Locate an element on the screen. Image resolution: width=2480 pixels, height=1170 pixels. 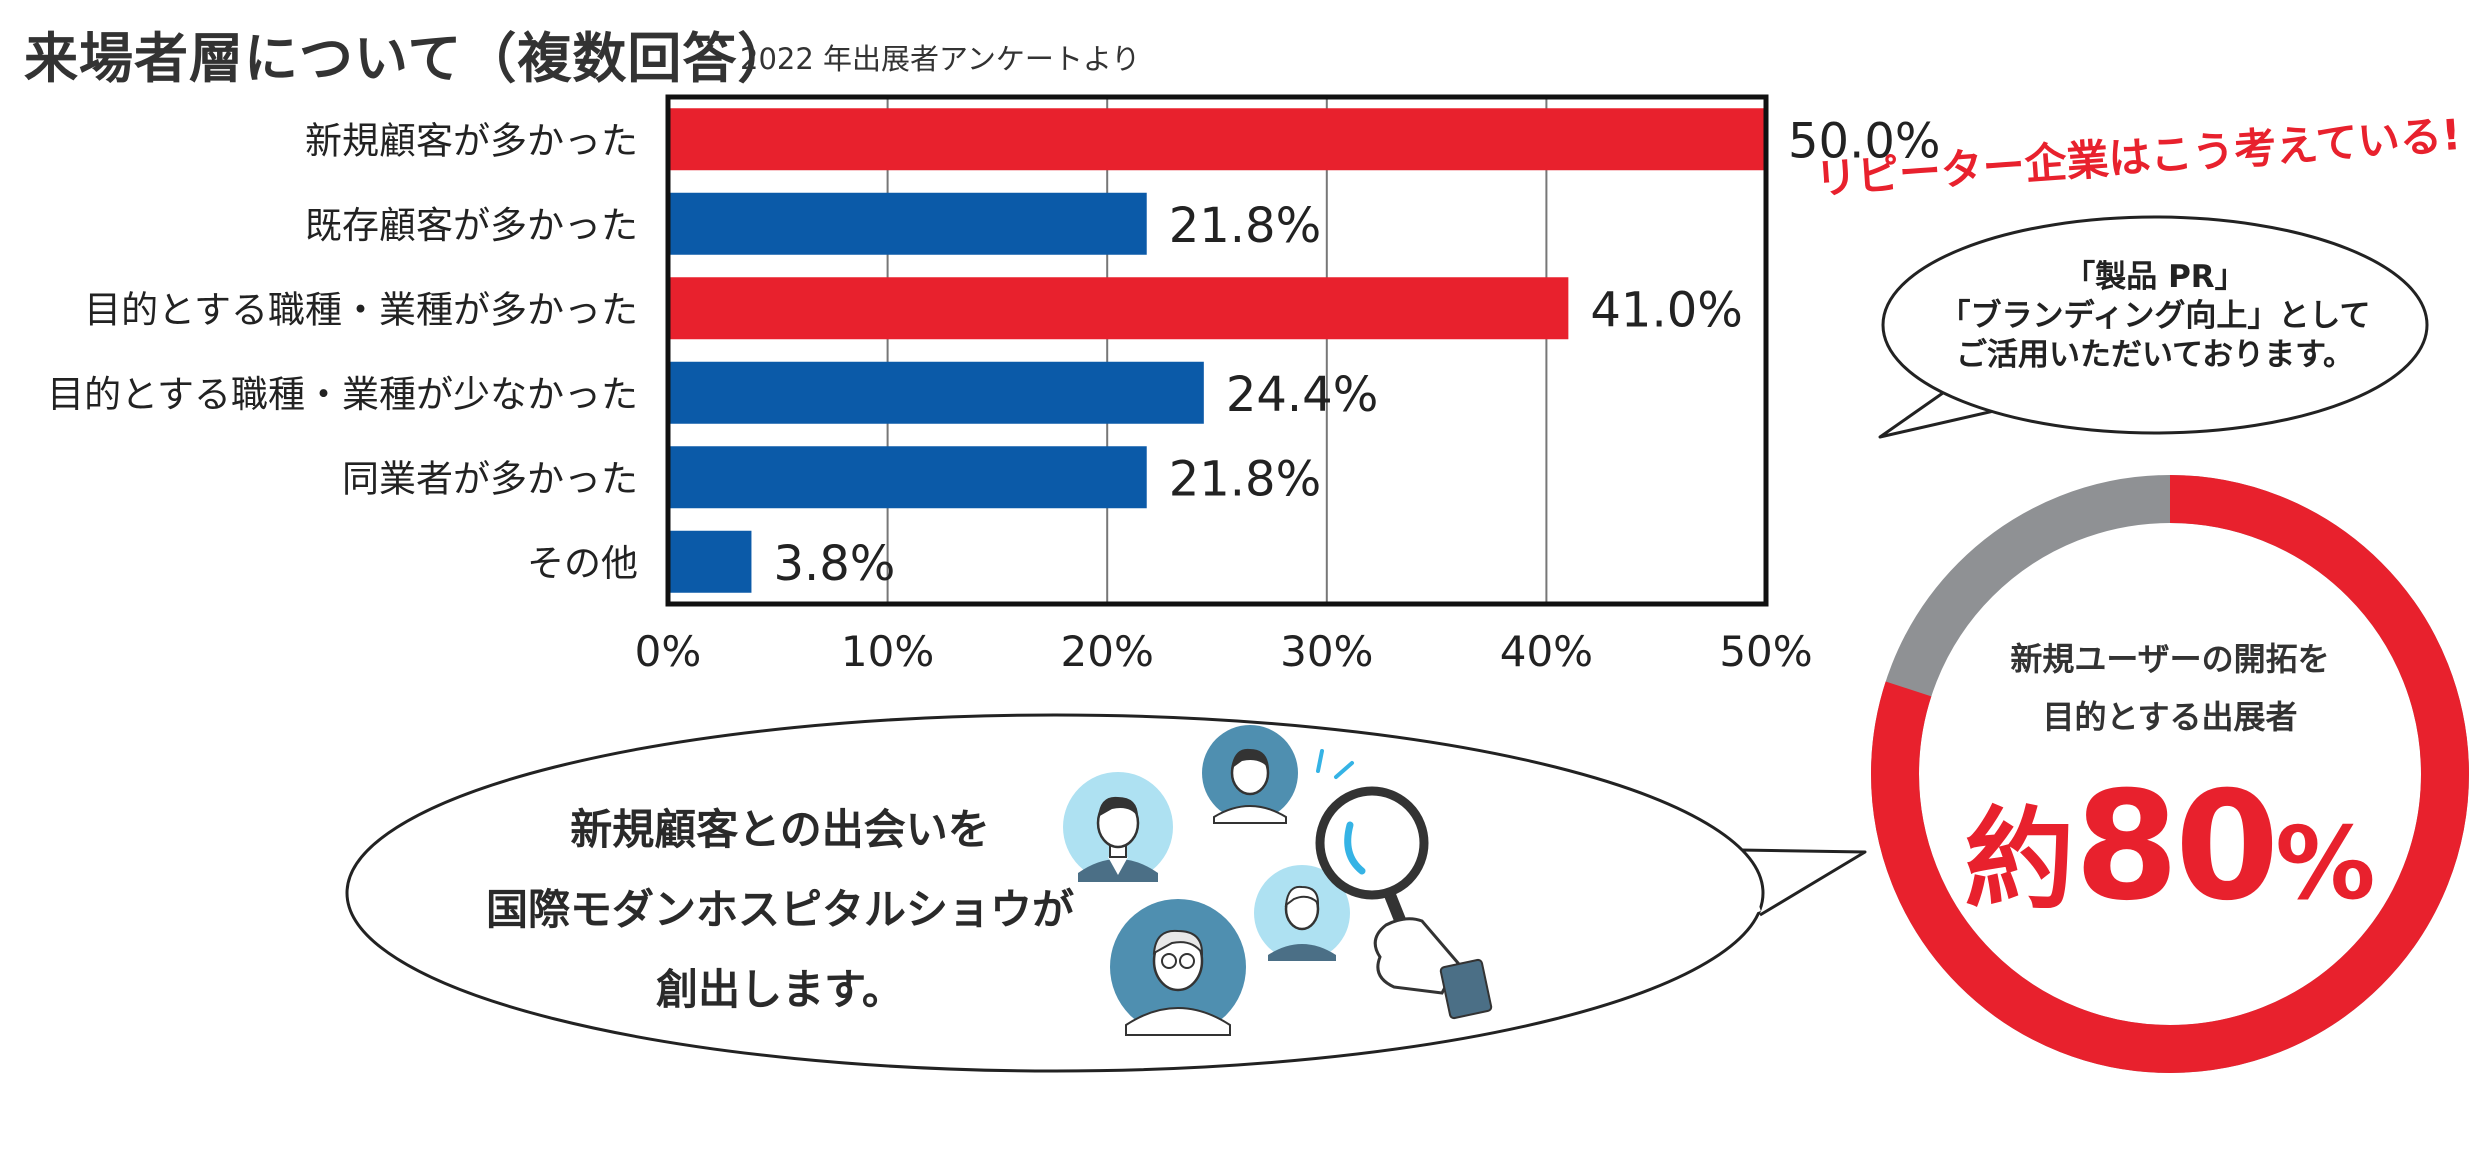
chart-grid is located at coordinates (1217, 350).